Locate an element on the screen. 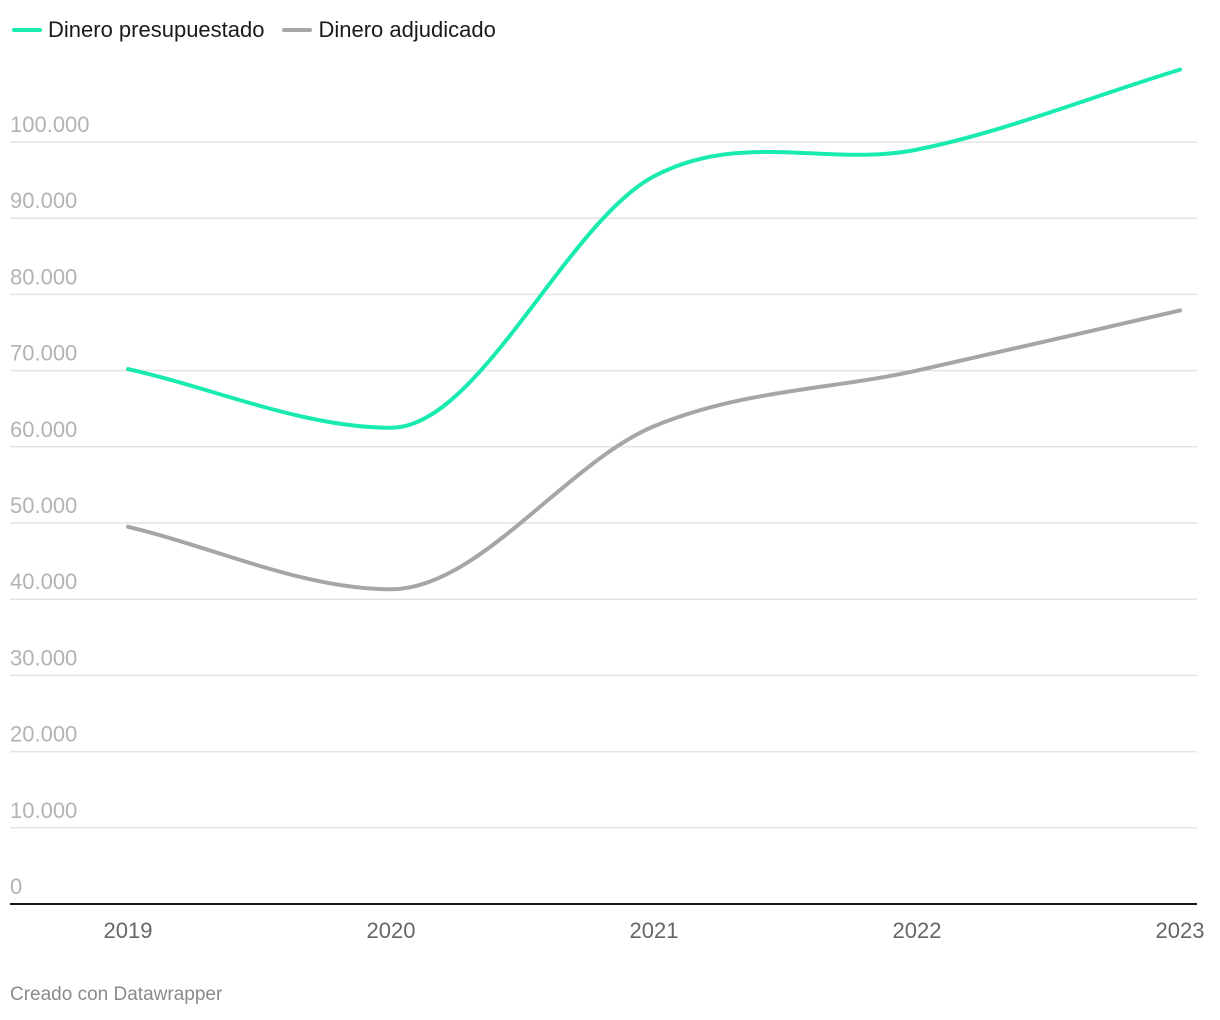 Image resolution: width=1220 pixels, height=1020 pixels. legend-item-adjudicado: Dinero adjudicado is located at coordinates (389, 30).